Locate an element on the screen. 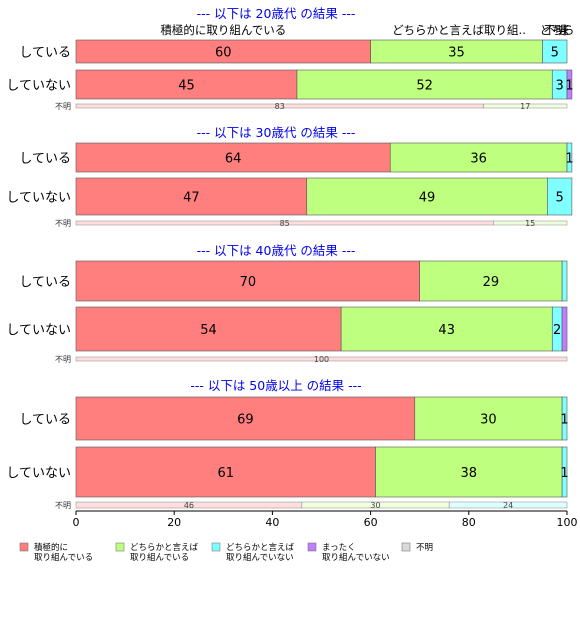  data-label: 29 is located at coordinates (491, 282).